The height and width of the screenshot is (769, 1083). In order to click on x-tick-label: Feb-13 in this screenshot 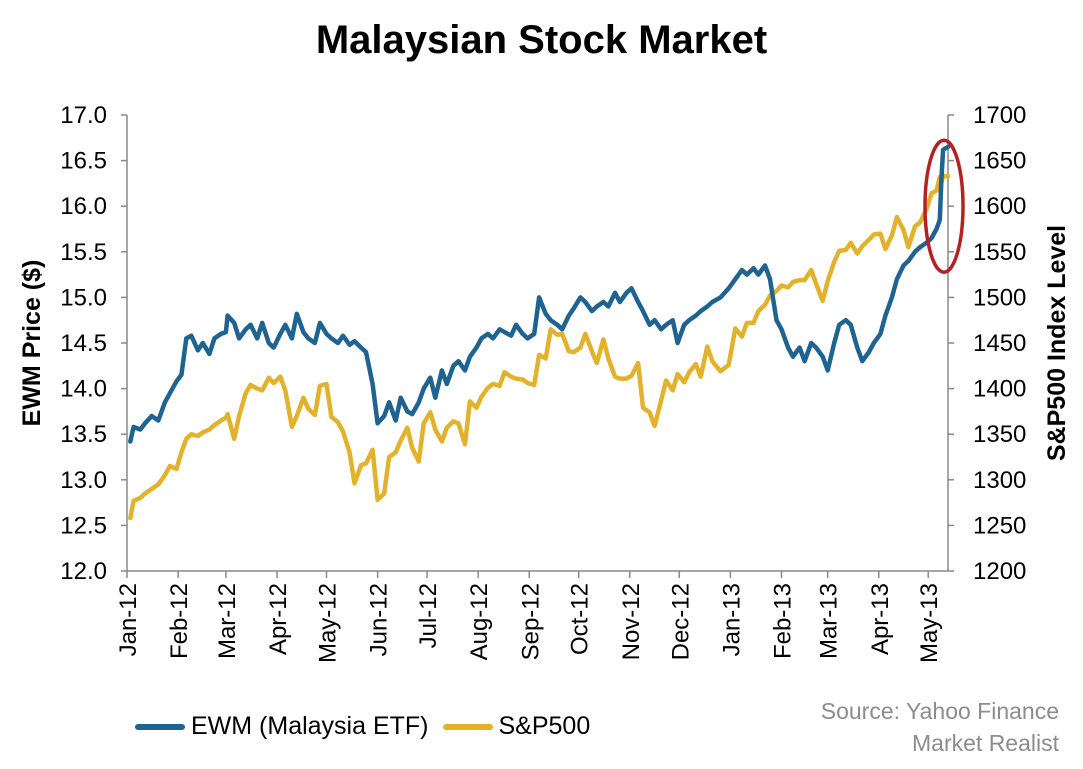, I will do `click(782, 621)`.